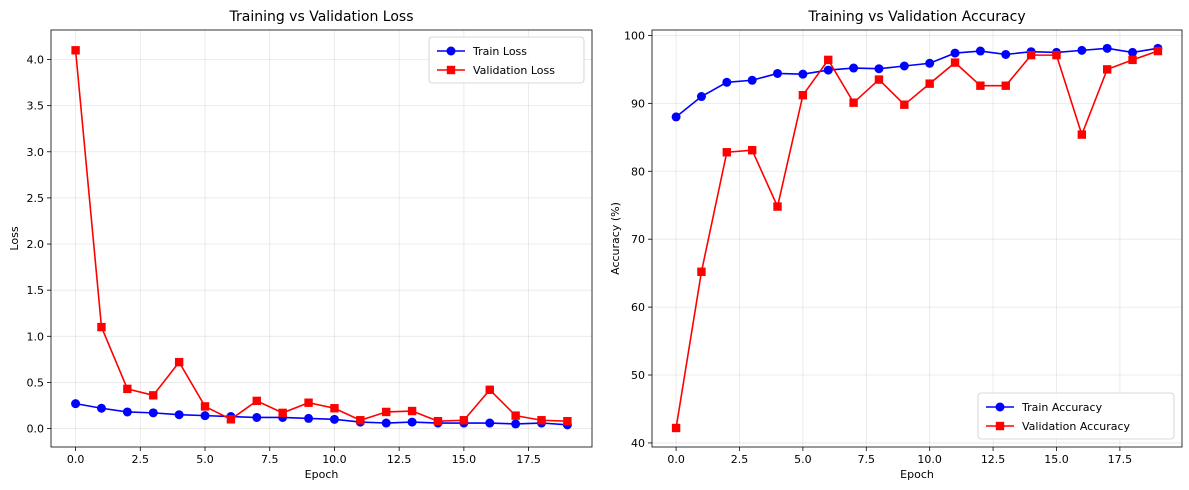  What do you see at coordinates (270, 459) in the screenshot?
I see `loss-x-tick-label: 7.5` at bounding box center [270, 459].